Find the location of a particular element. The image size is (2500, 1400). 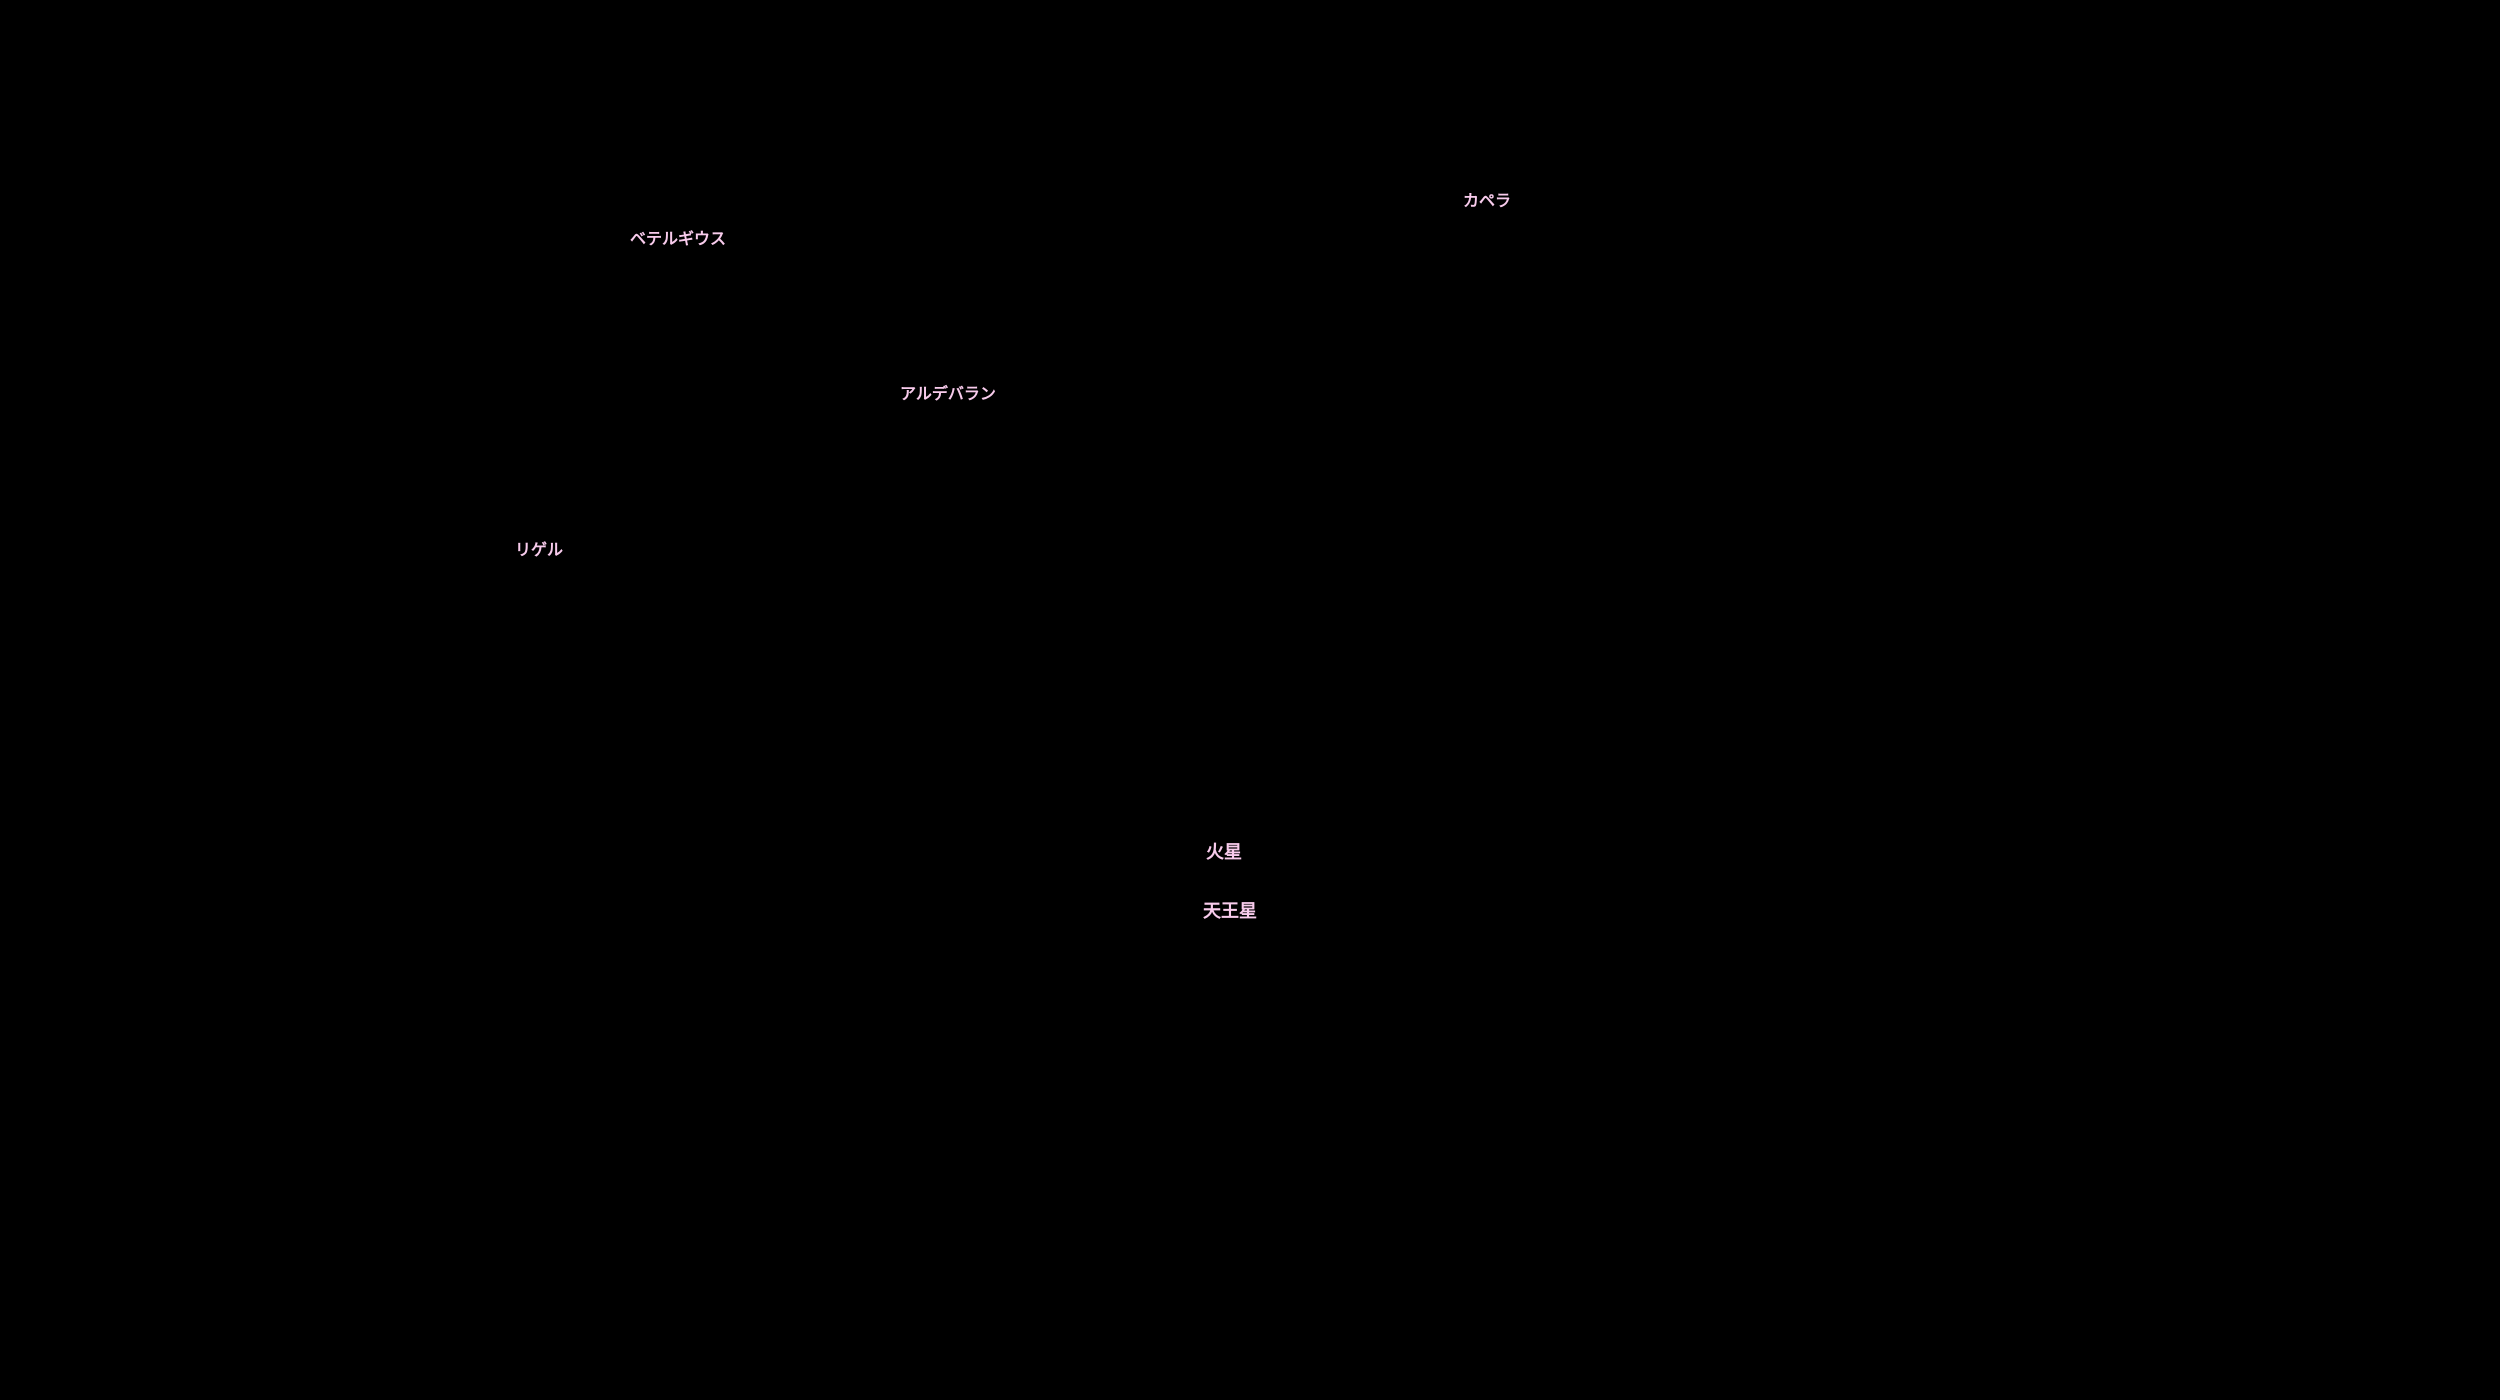

star-label-aldebaran: アルデバラン is located at coordinates (948, 393).